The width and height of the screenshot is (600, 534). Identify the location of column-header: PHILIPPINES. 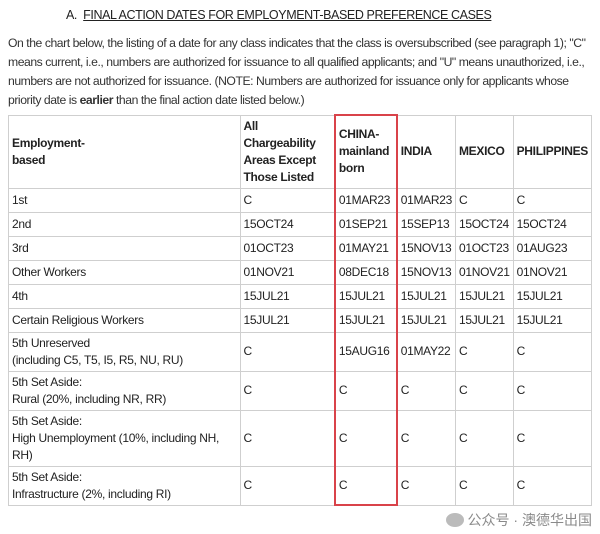
(552, 151).